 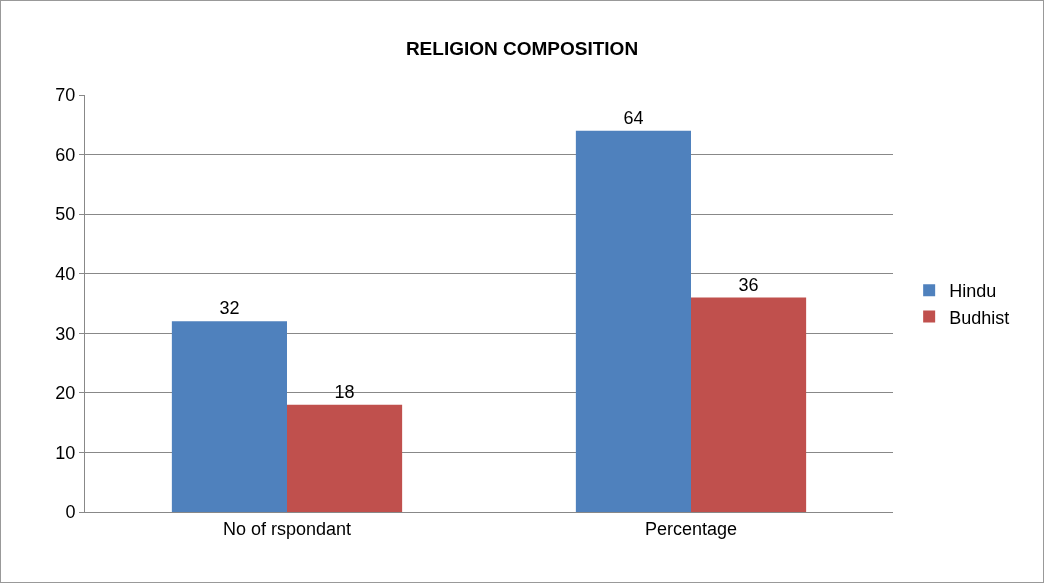 I want to click on y-tick-label: 10, so click(x=65, y=452).